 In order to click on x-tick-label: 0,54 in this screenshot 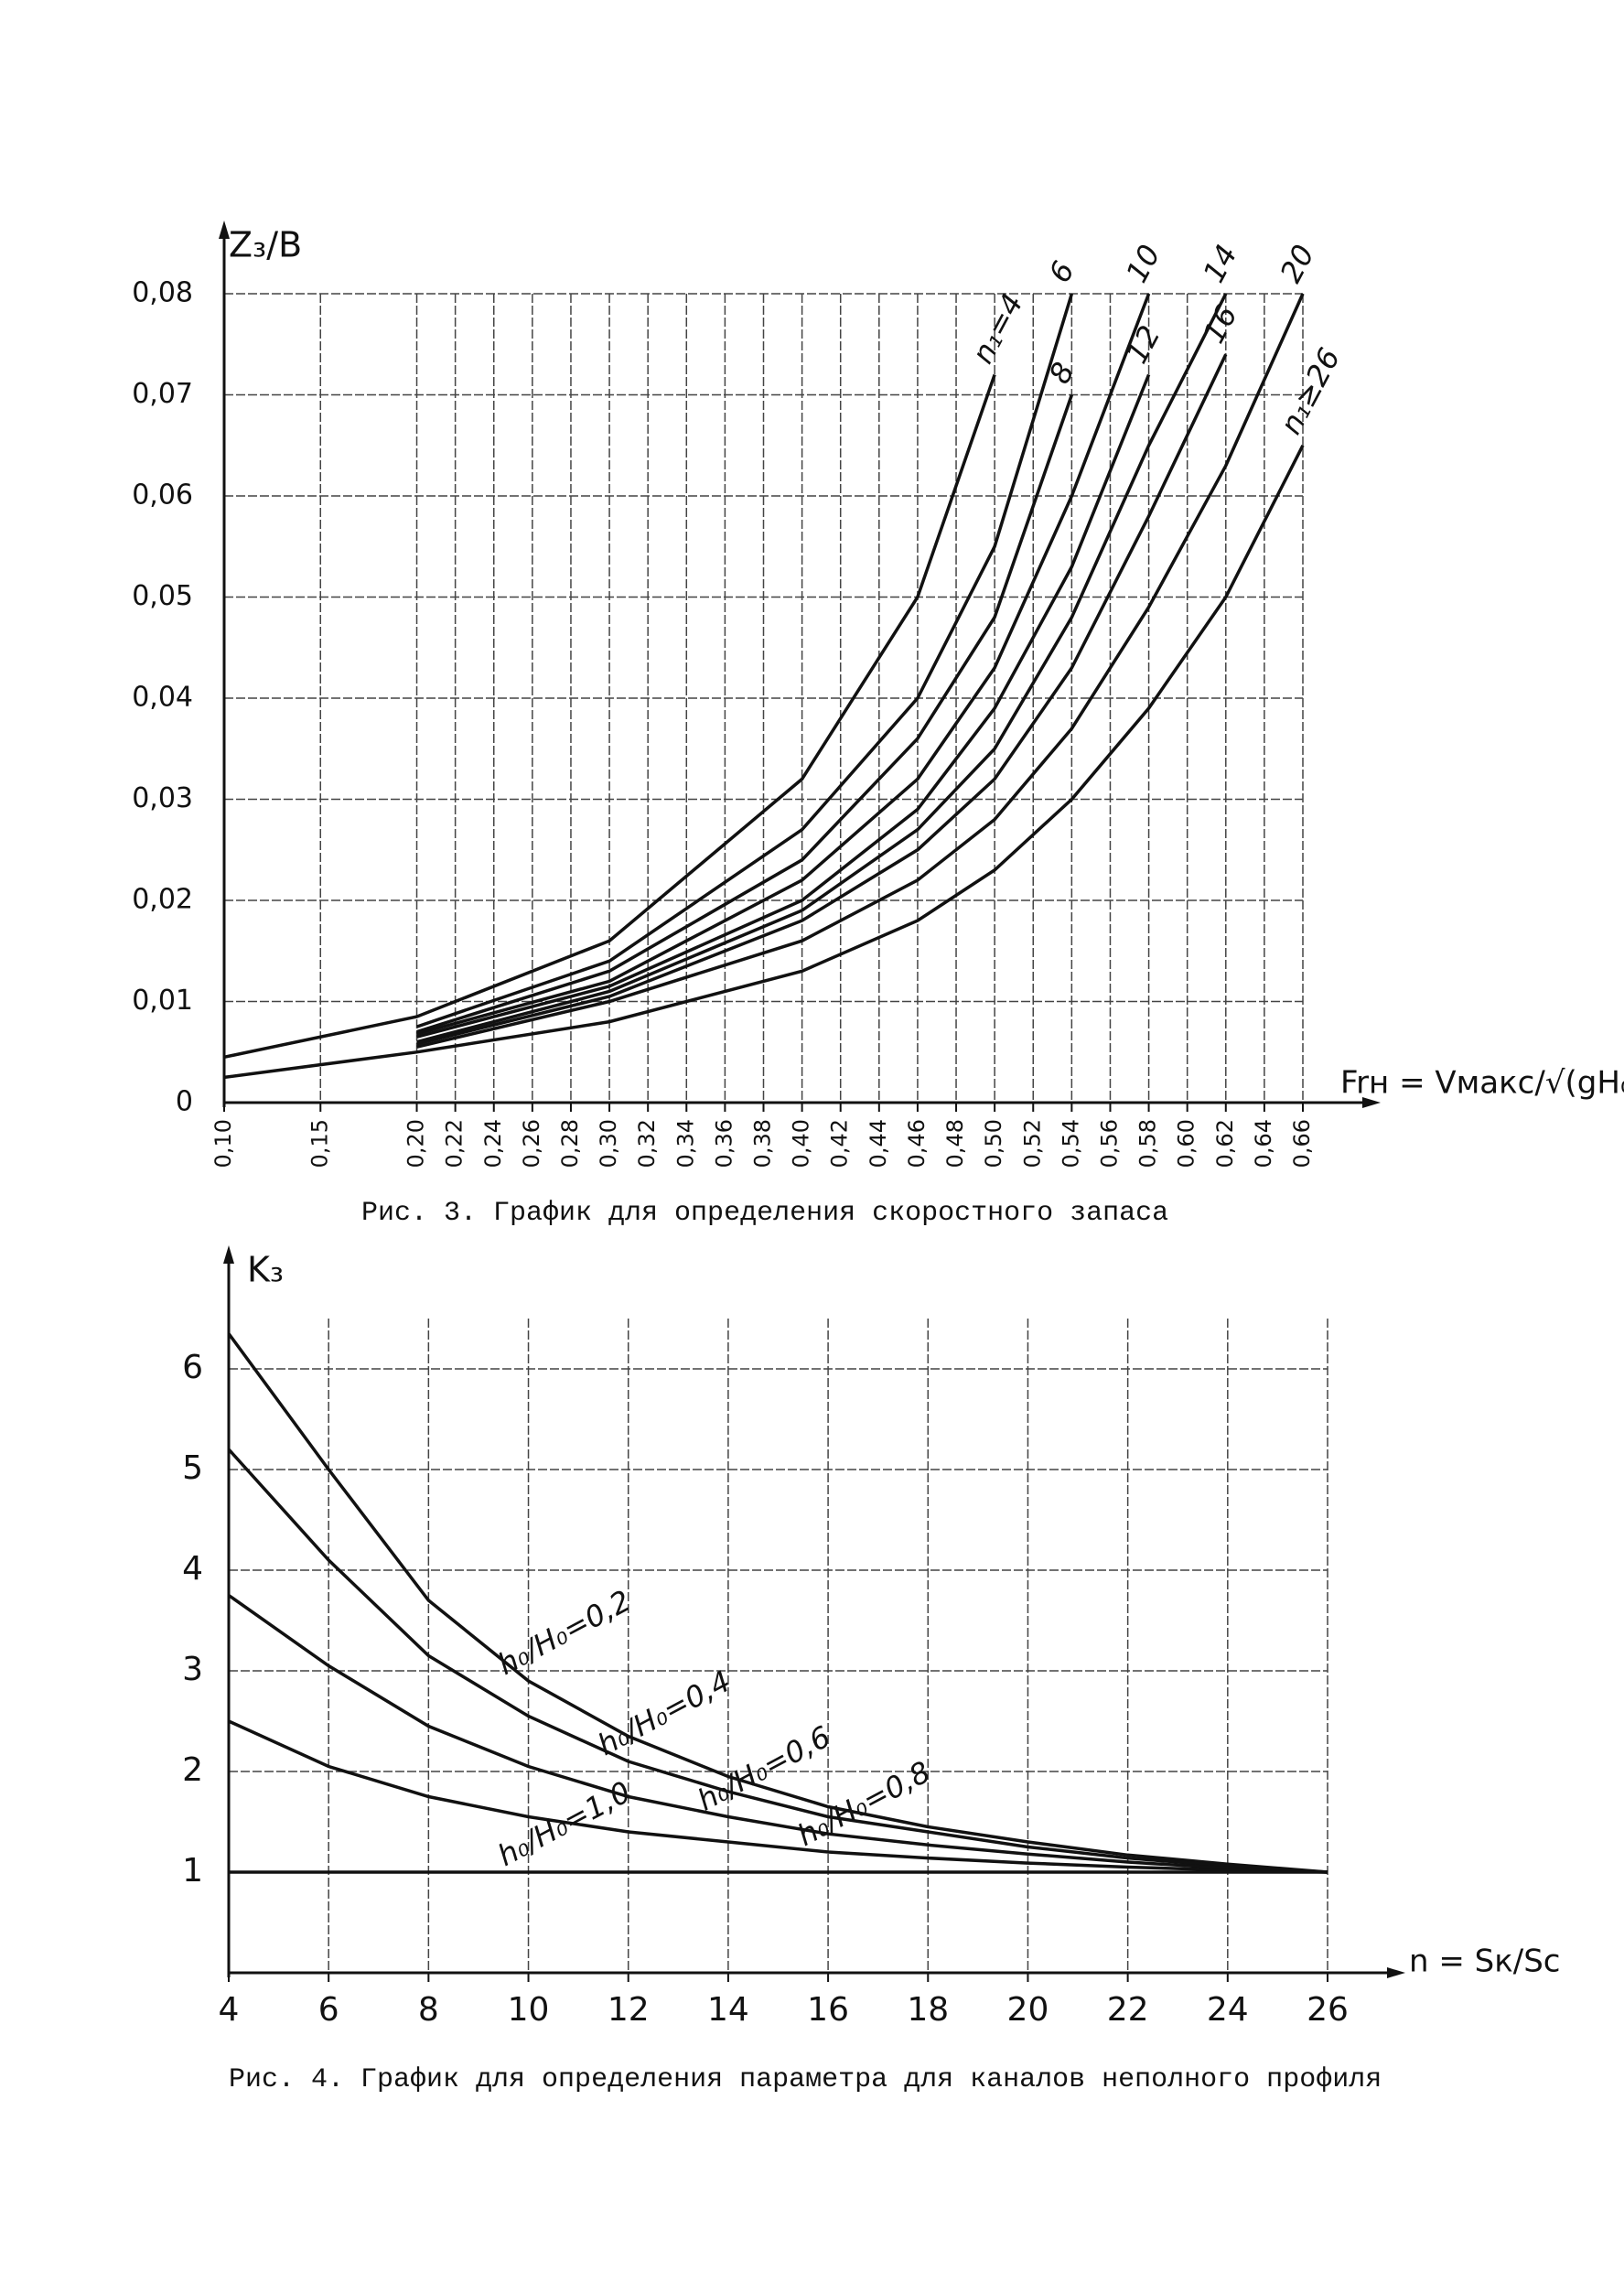, I will do `click(1070, 1144)`.